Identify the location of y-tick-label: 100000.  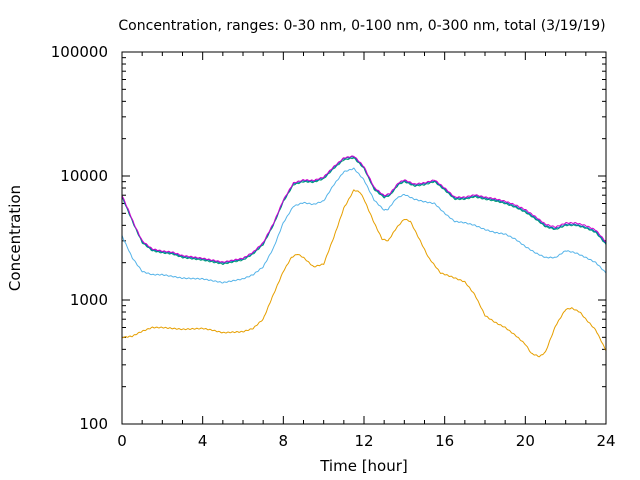
(79, 52).